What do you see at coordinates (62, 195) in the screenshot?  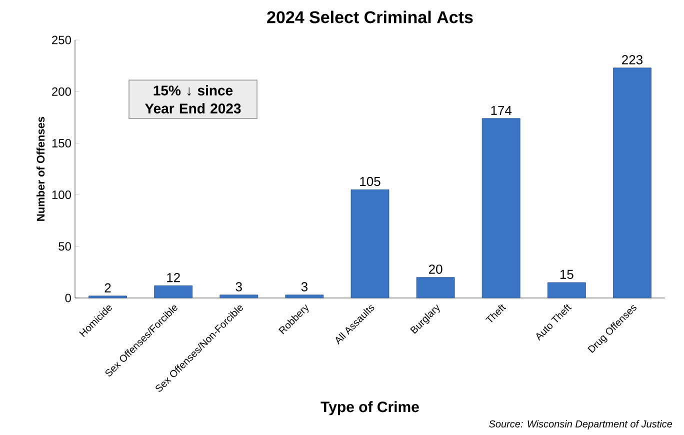 I see `y-tick-label: 100` at bounding box center [62, 195].